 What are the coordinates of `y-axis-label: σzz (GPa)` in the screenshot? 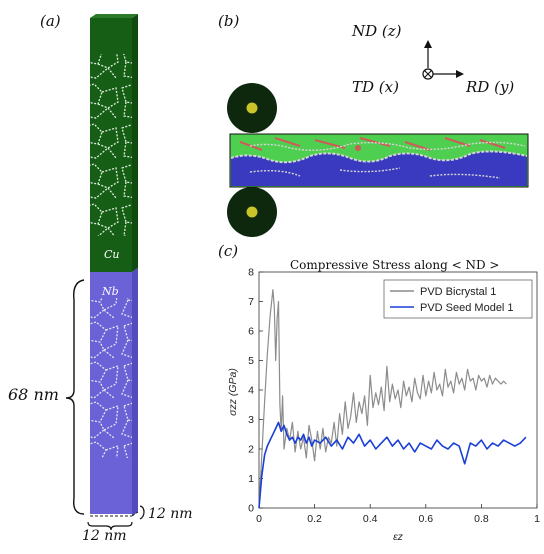 It's located at (233, 392).